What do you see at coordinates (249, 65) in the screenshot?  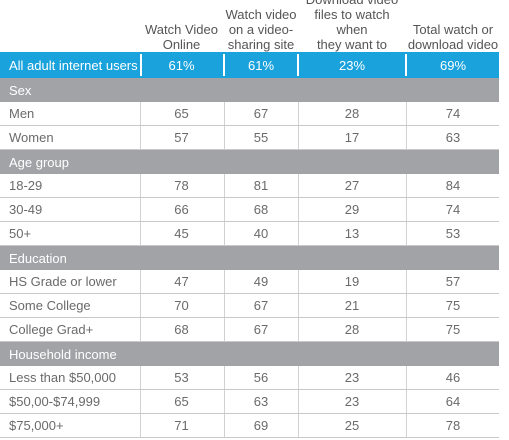 I see `total-row: All adult internet users 61% 61% 23% 69%` at bounding box center [249, 65].